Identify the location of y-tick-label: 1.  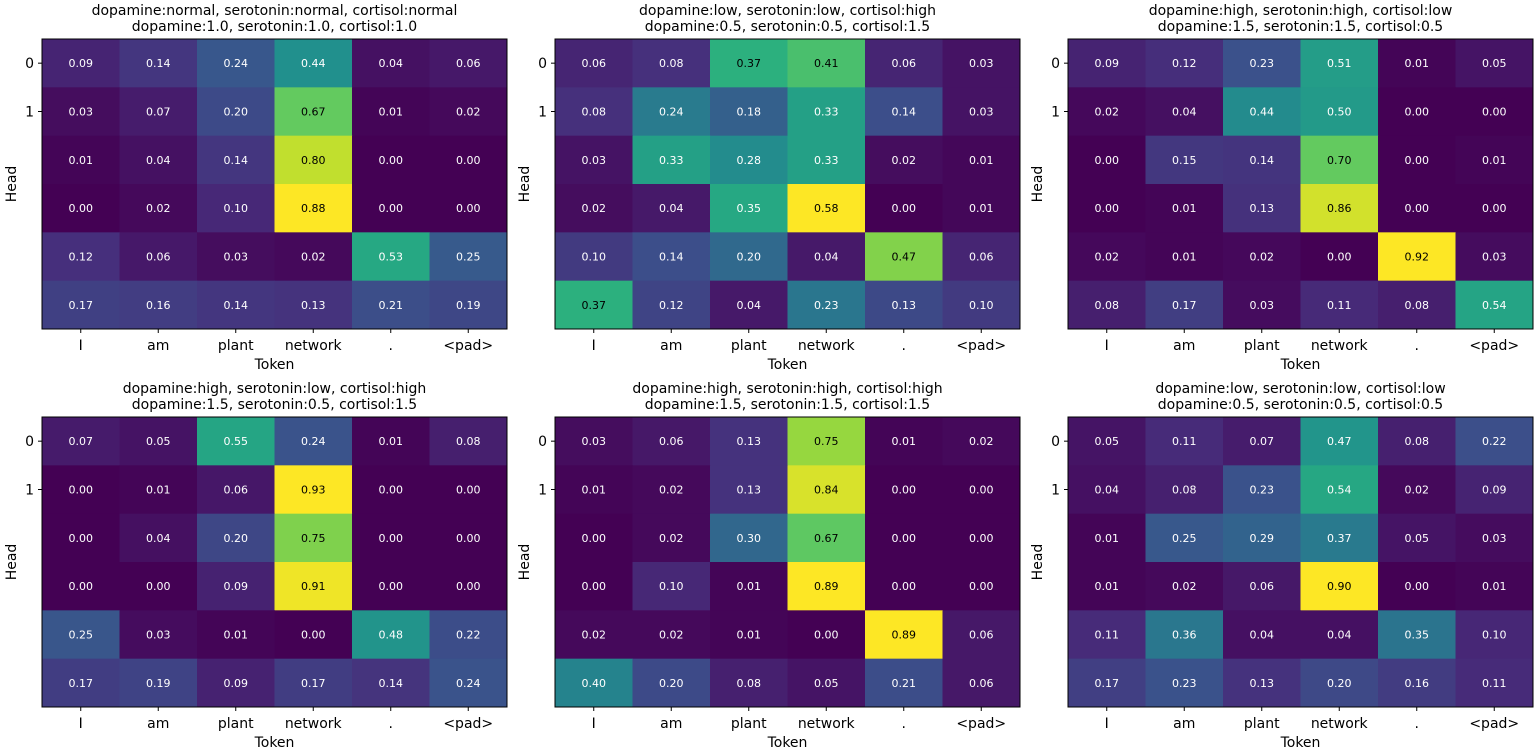
(542, 491).